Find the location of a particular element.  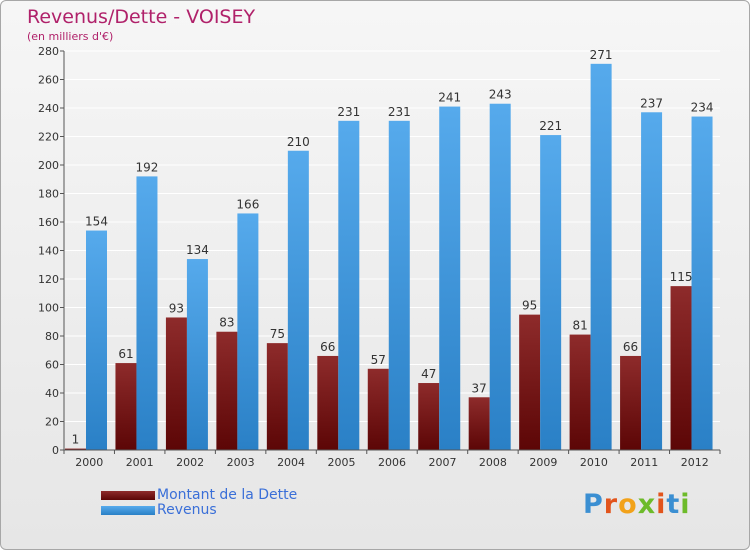

y-tick-label: 180 is located at coordinates (48, 194).